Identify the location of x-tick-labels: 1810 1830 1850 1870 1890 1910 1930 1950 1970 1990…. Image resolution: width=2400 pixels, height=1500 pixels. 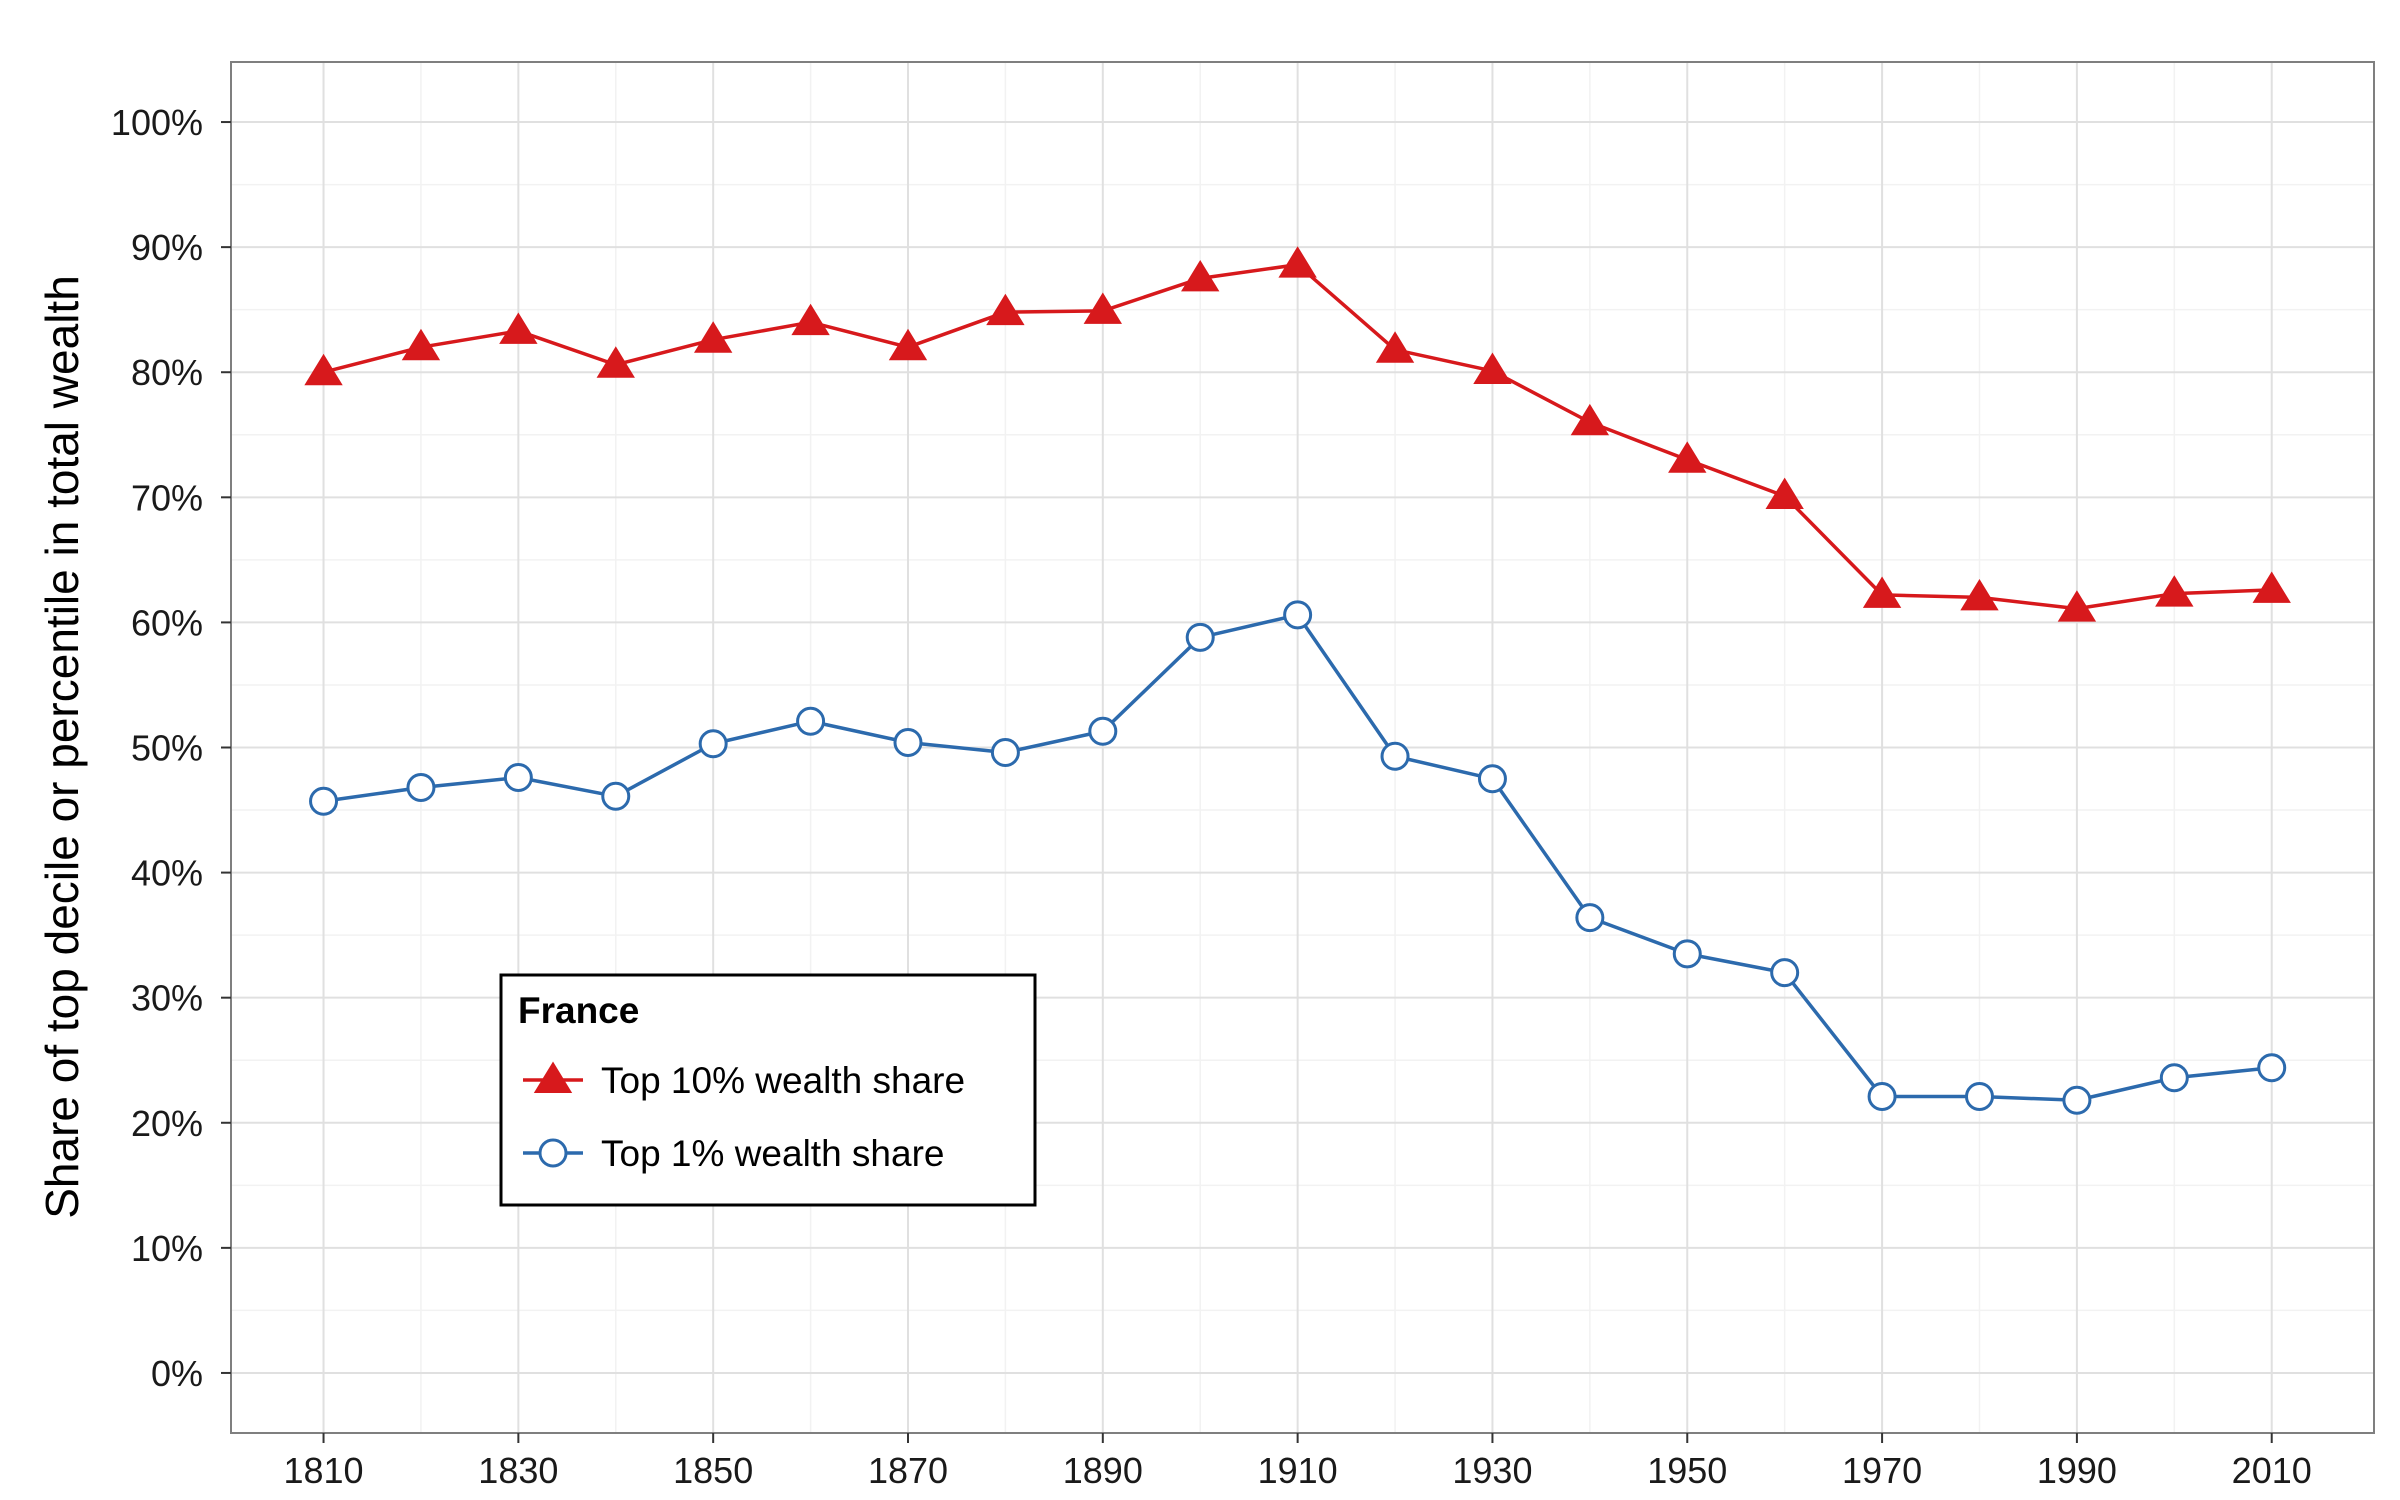
(1297, 1470).